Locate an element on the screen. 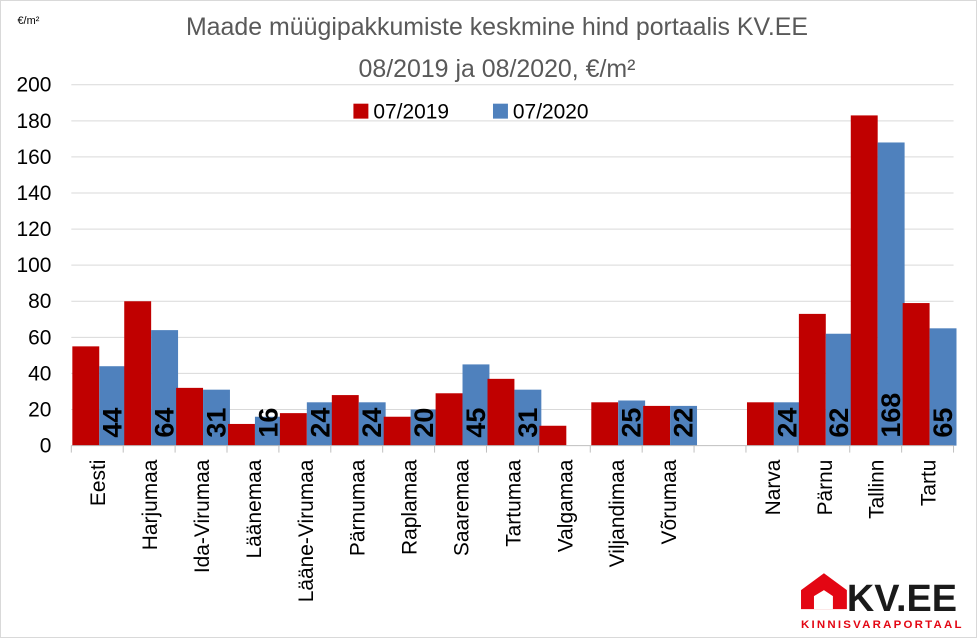  data-label: 168 is located at coordinates (891, 415).